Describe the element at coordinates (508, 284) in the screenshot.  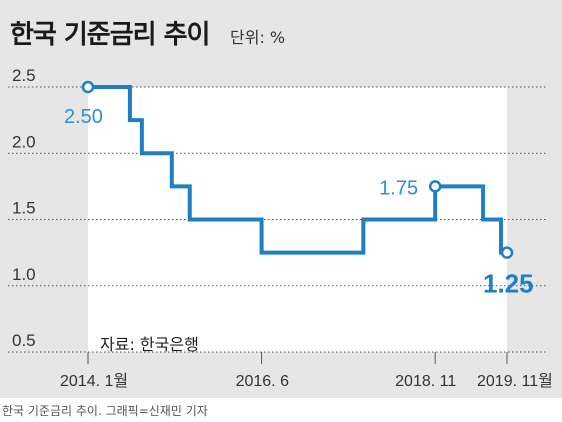
I see `data-label: 1.25` at that location.